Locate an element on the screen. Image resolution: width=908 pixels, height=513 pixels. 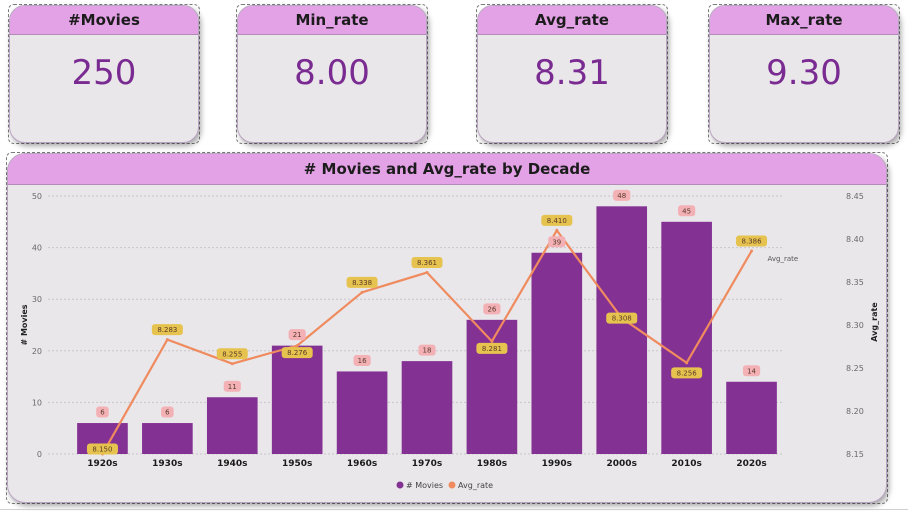
bar-data-label: 21 is located at coordinates (297, 335).